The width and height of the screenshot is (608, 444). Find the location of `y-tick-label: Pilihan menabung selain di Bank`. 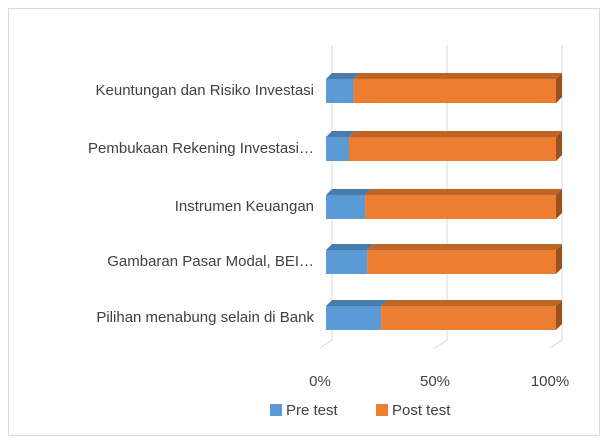

y-tick-label: Pilihan menabung selain di Bank is located at coordinates (205, 317).